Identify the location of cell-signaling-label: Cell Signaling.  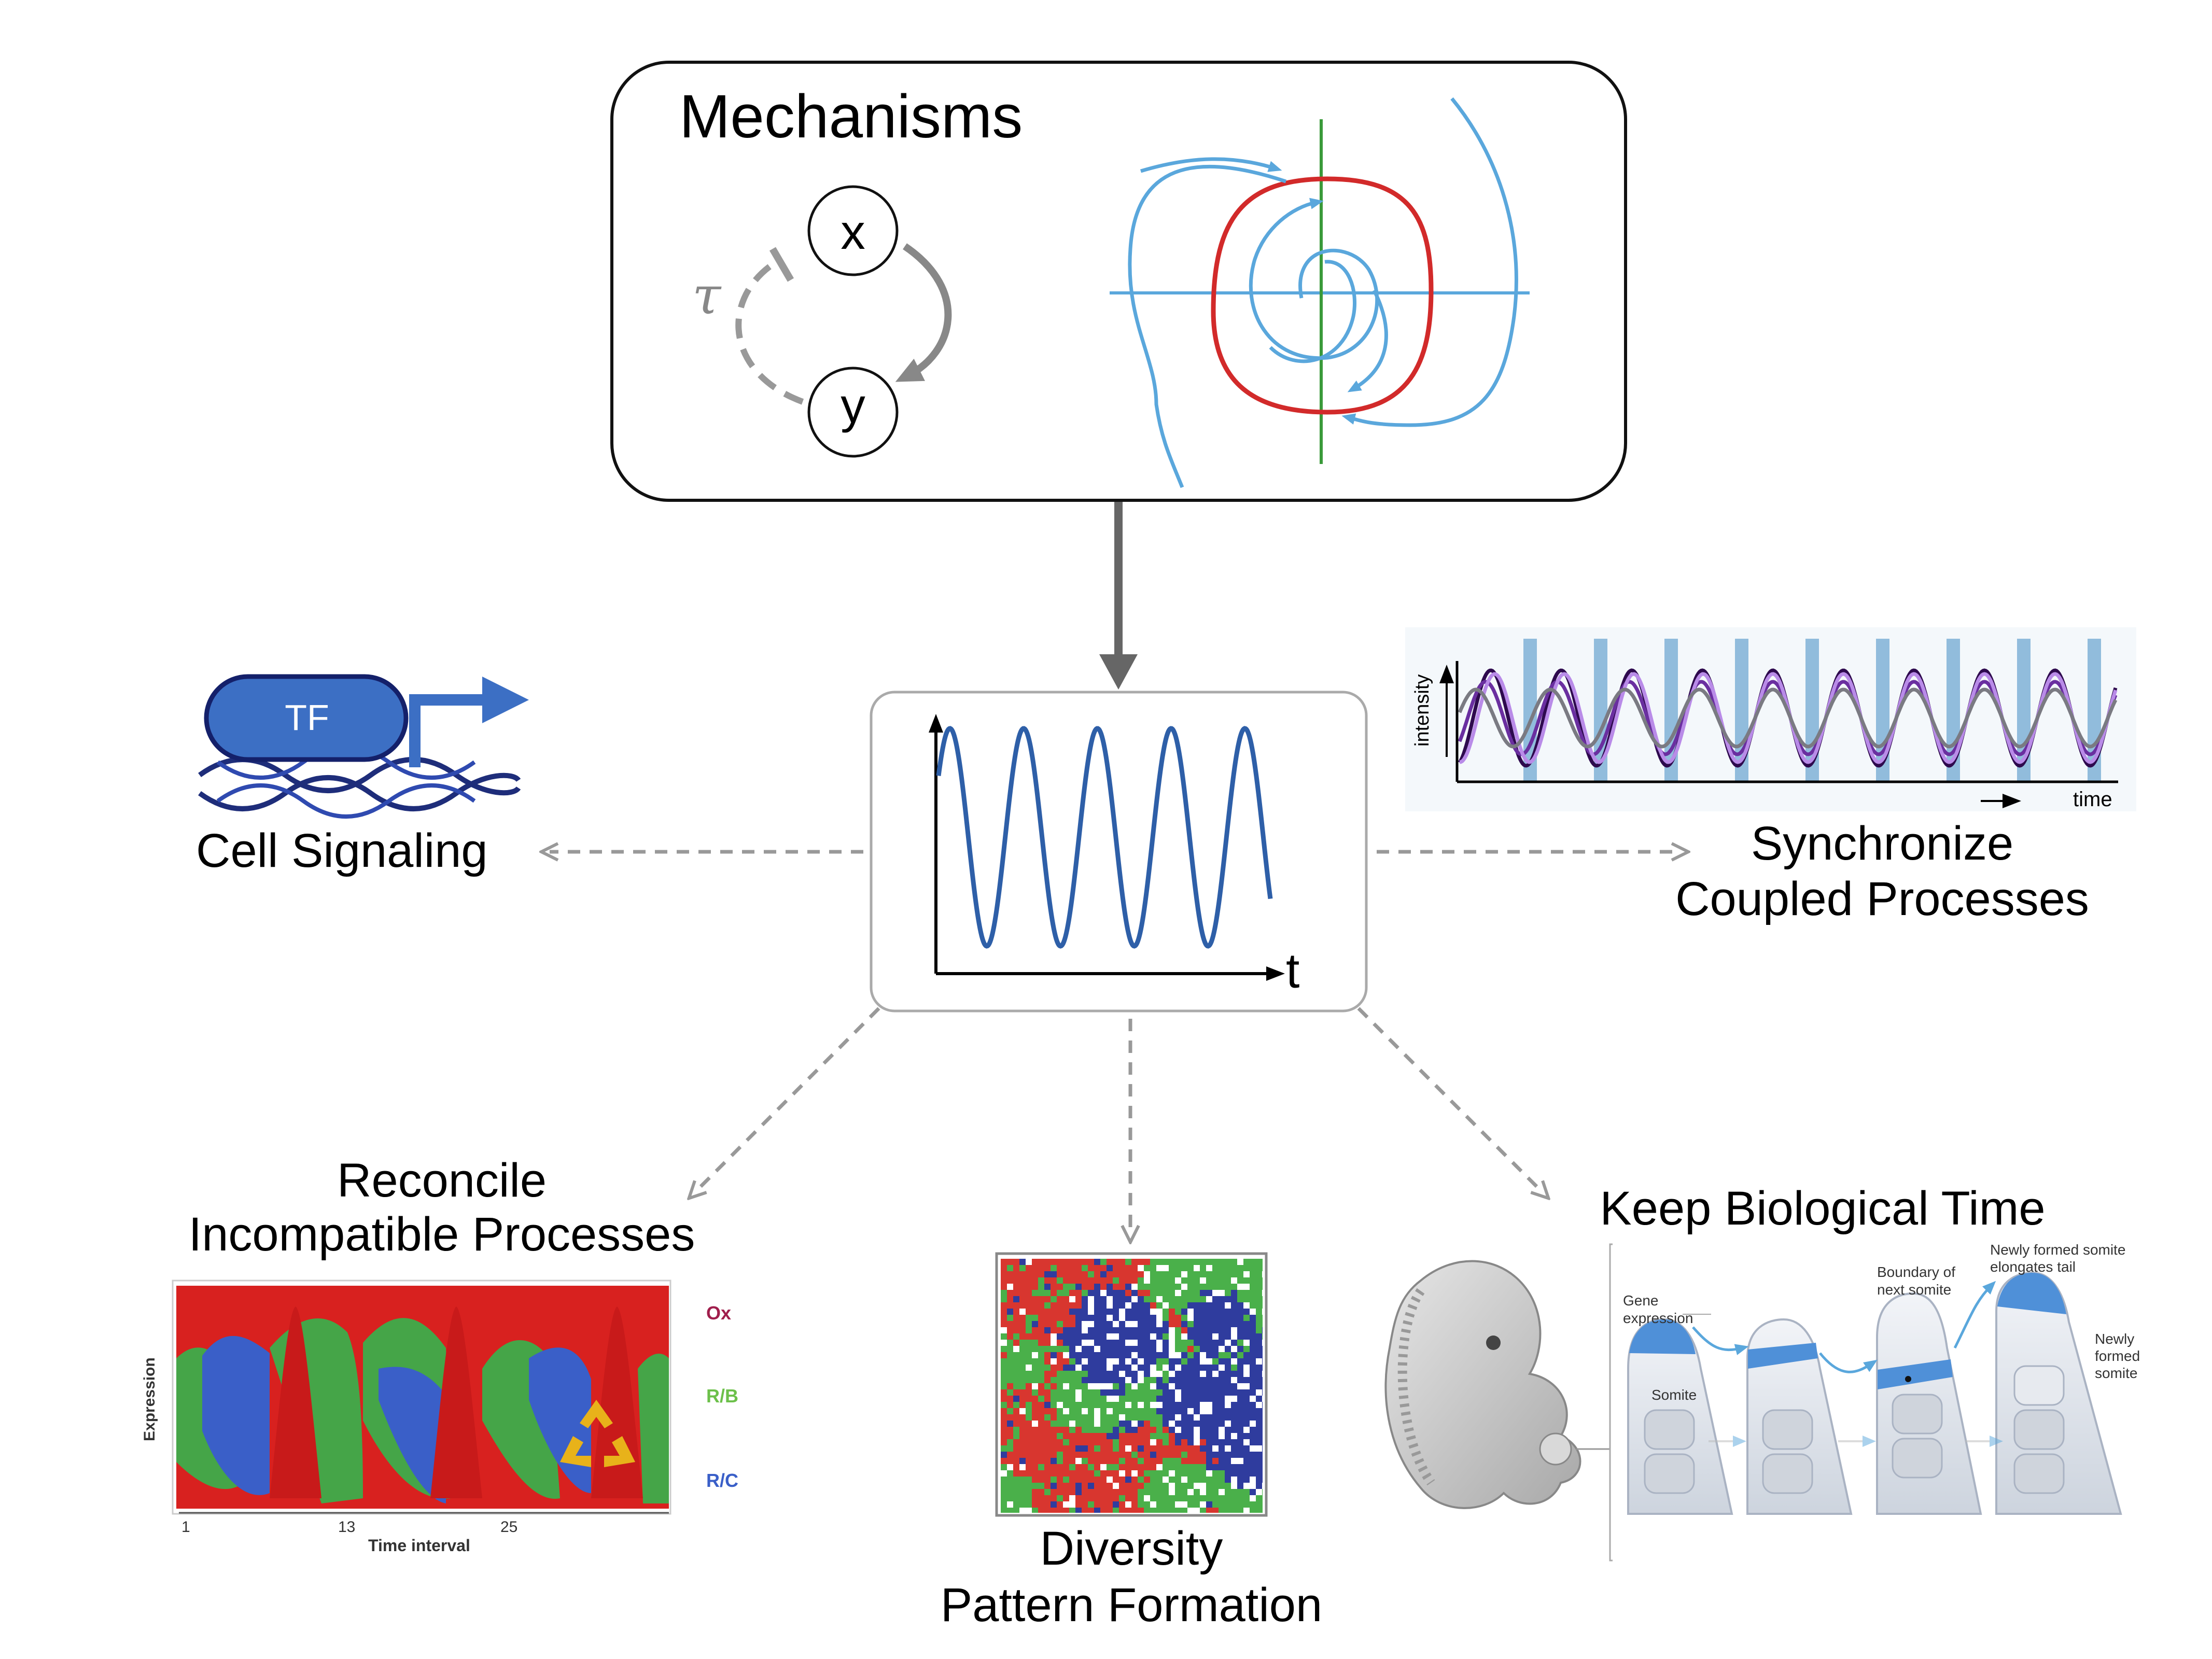
(342, 850).